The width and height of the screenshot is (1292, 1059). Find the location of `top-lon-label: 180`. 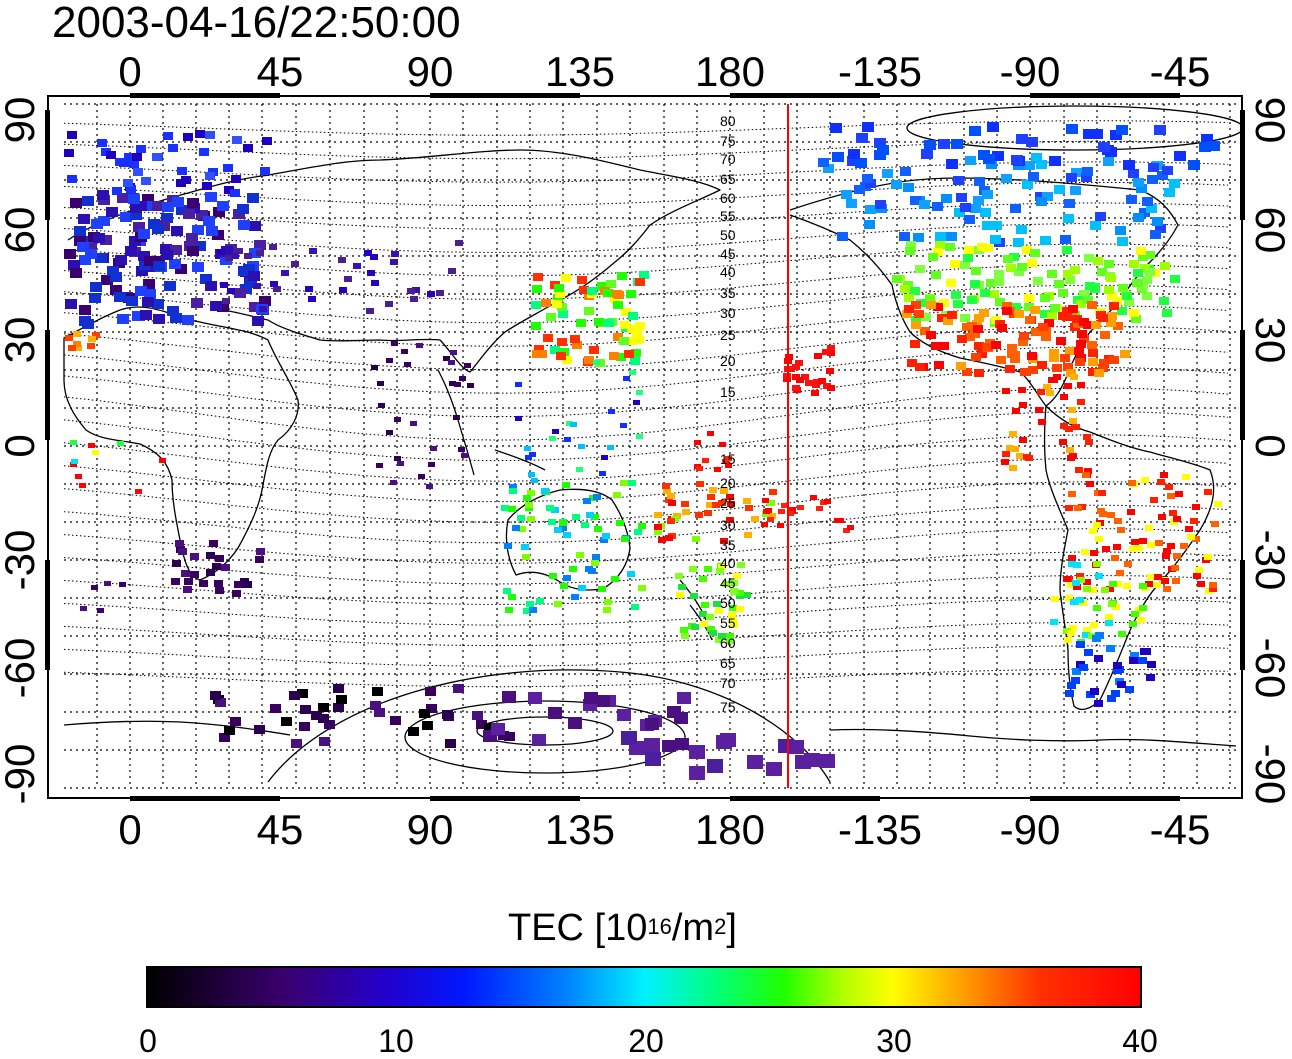

top-lon-label: 180 is located at coordinates (730, 71).